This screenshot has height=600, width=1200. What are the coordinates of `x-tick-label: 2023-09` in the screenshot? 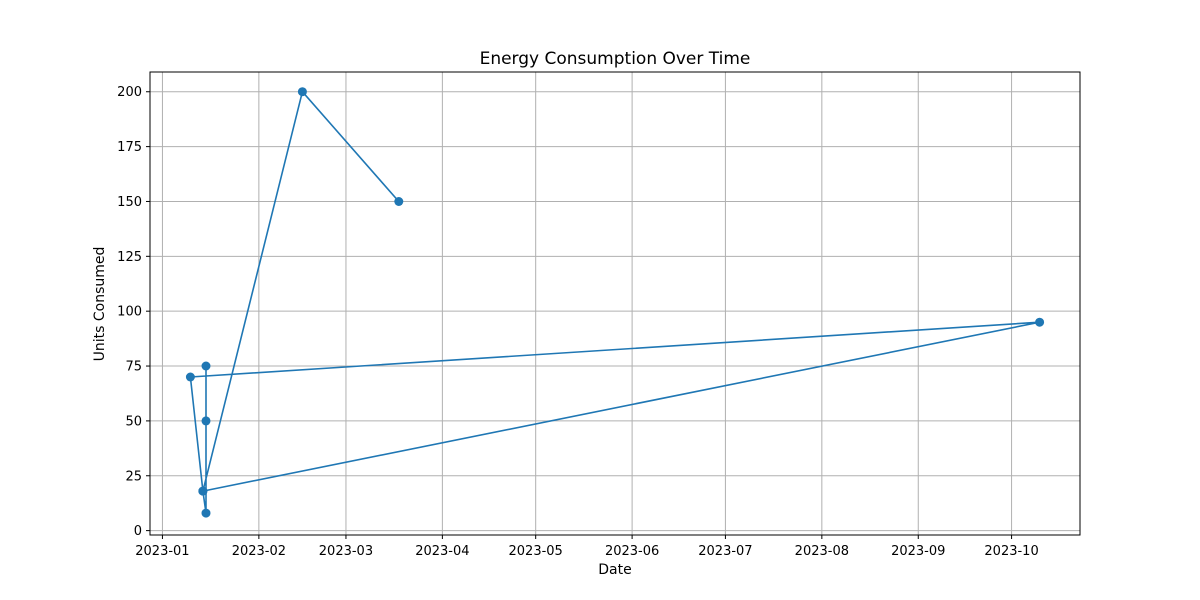 It's located at (918, 551).